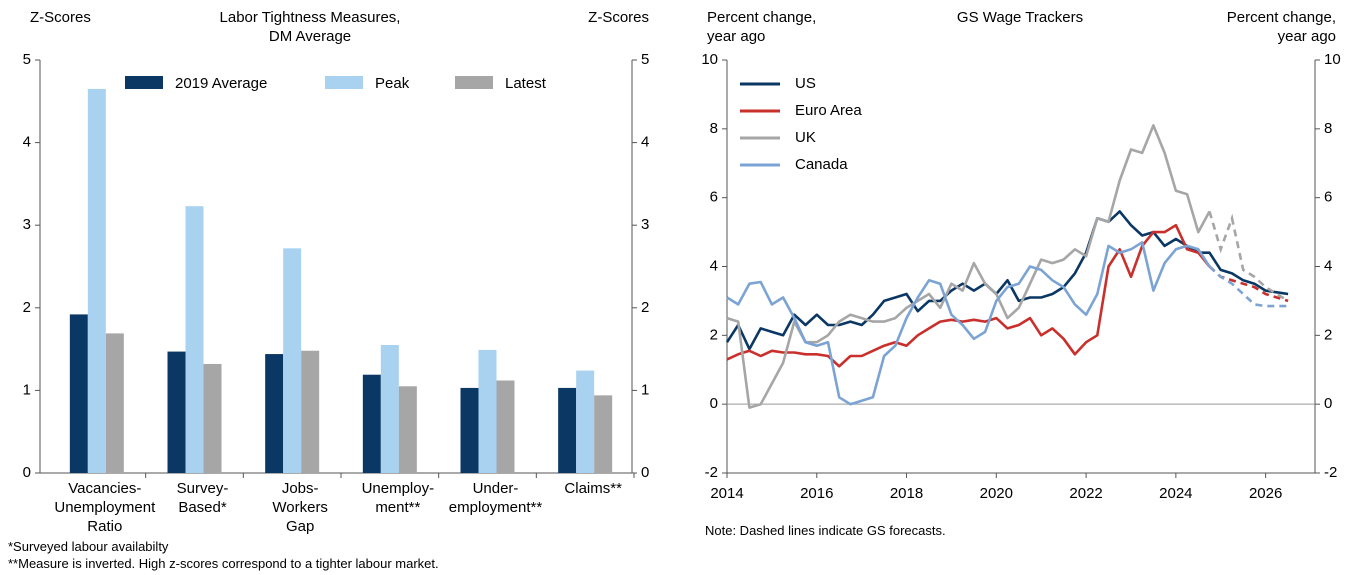  What do you see at coordinates (805, 83) in the screenshot?
I see `legend-label: US` at bounding box center [805, 83].